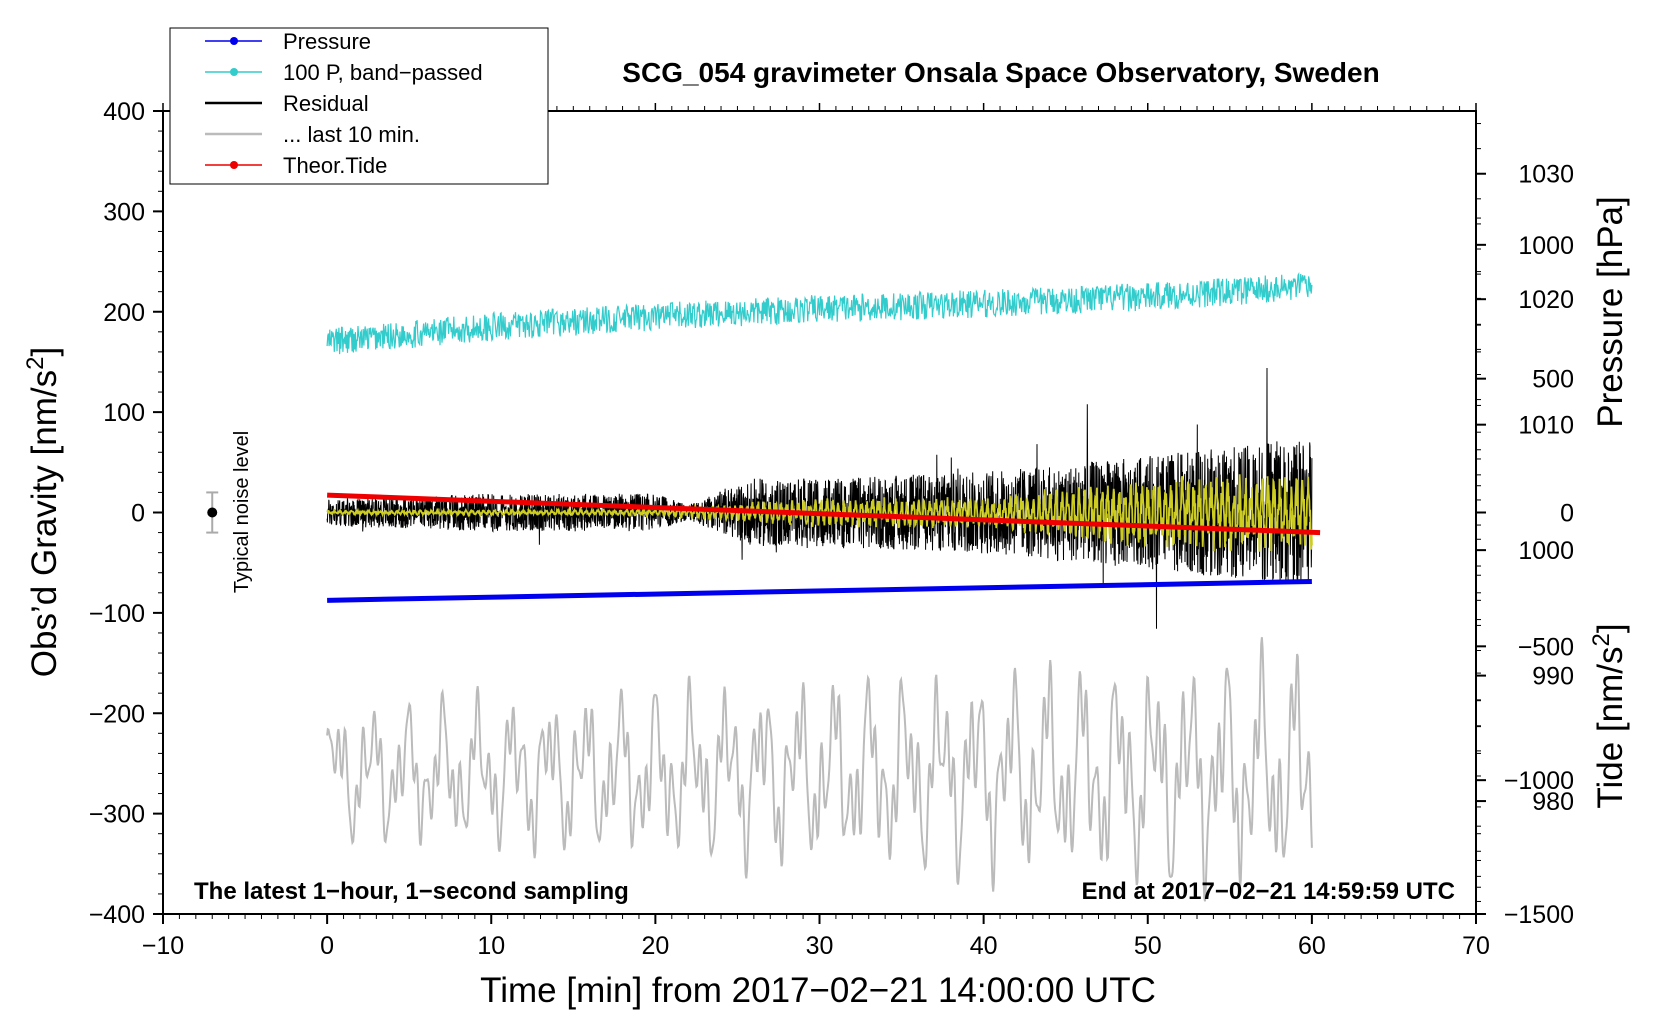  I want to click on y-left-tick-label: −200, so click(117, 714).